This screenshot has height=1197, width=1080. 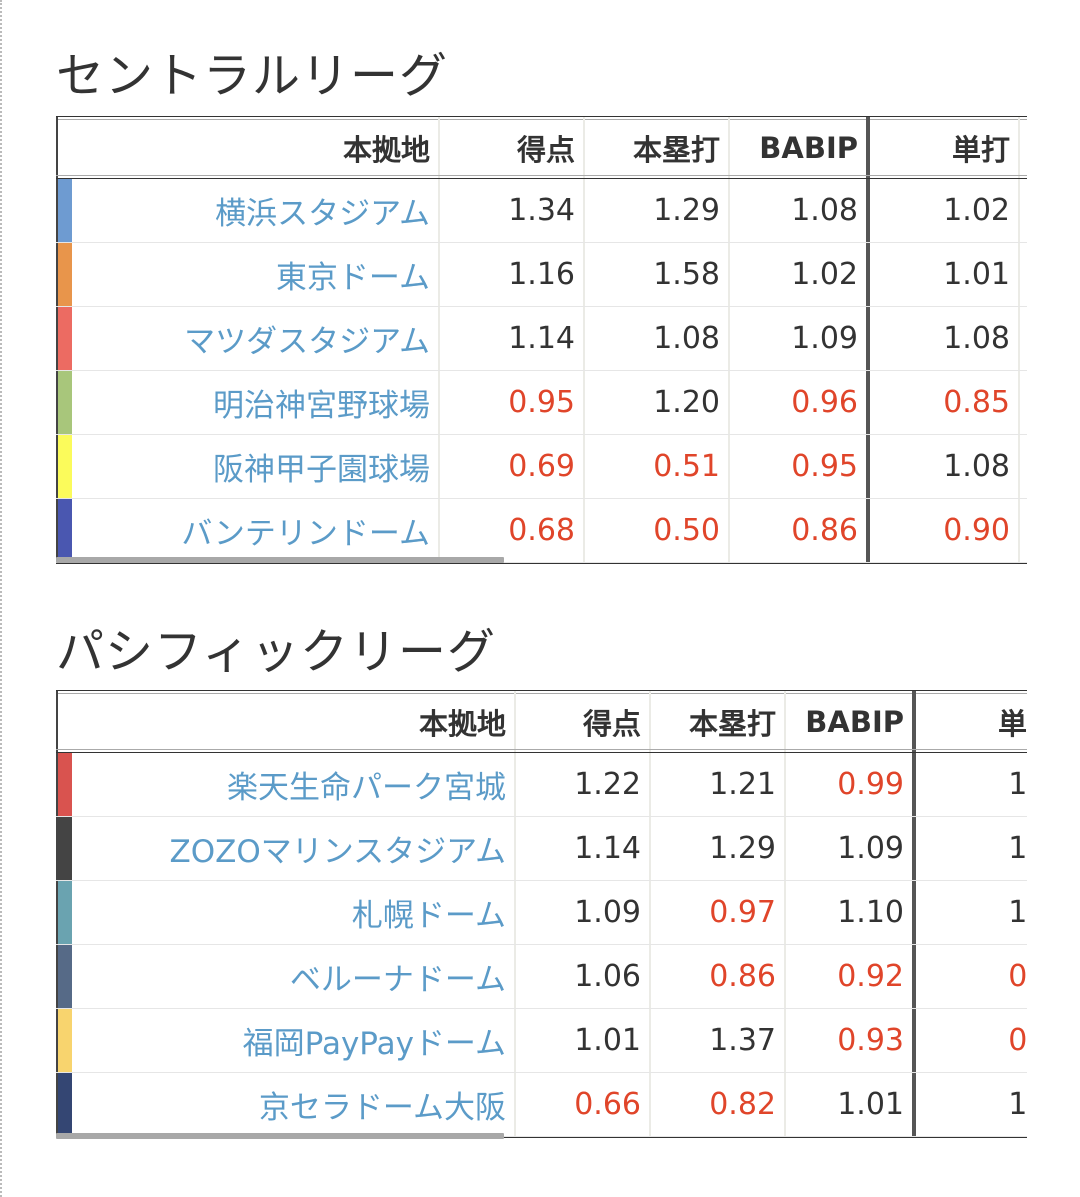 I want to click on park-factor-value: 0.66, so click(x=583, y=1104).